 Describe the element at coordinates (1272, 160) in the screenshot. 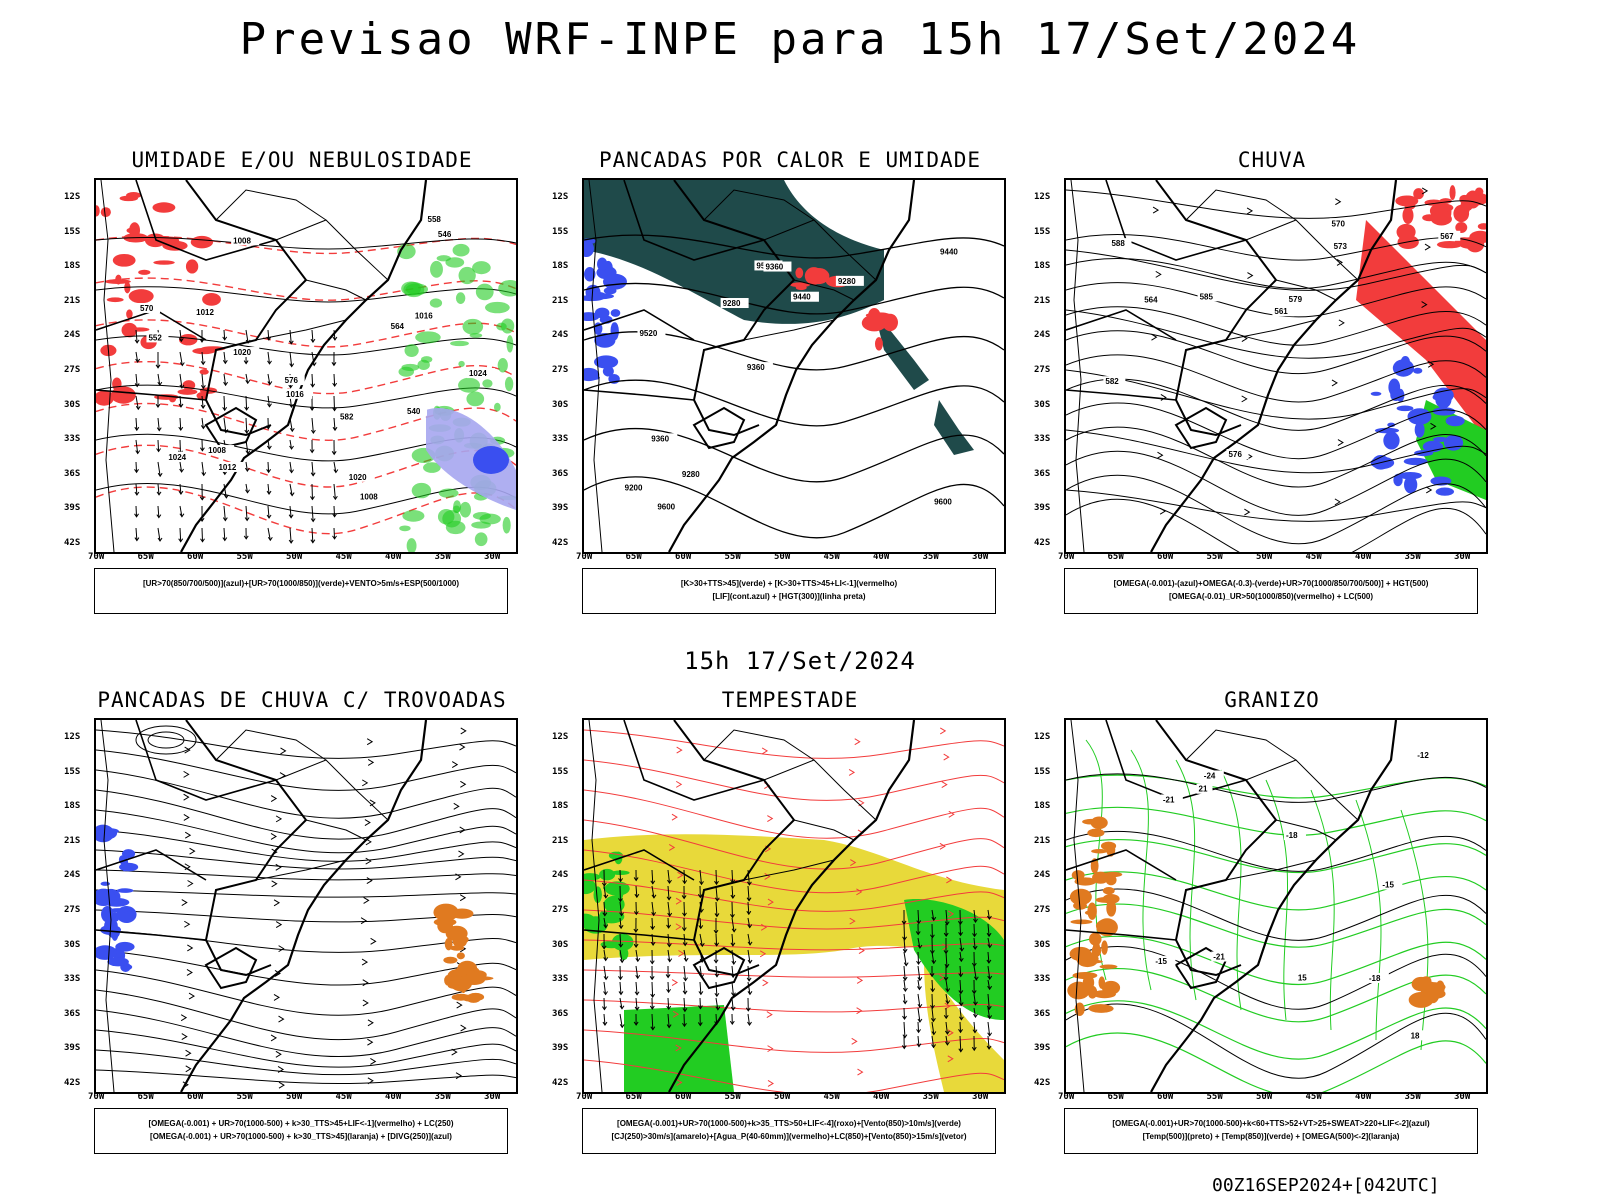

I see `panel-title: CHUVA` at that location.